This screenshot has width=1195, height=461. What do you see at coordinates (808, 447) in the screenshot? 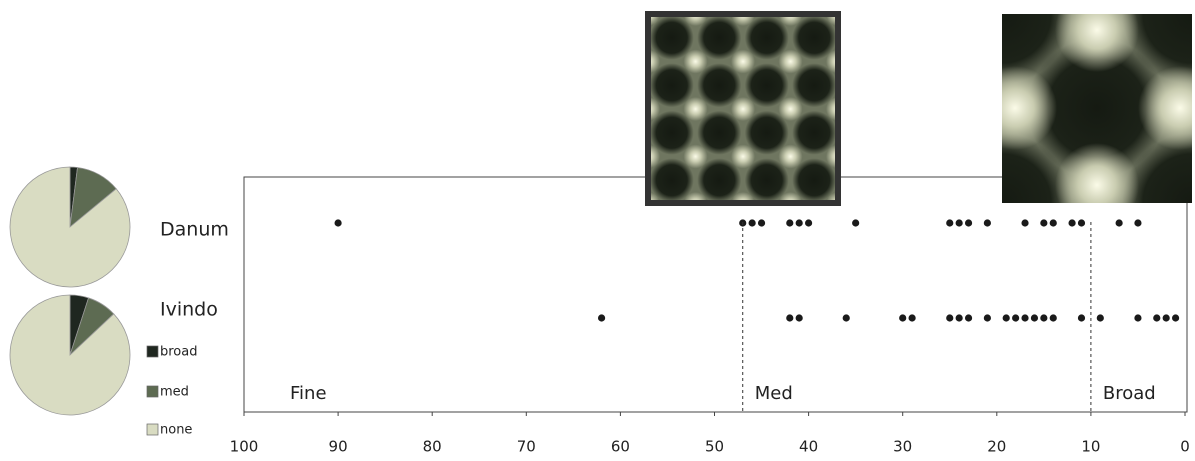
I see `x-tick-label: 40` at bounding box center [808, 447].